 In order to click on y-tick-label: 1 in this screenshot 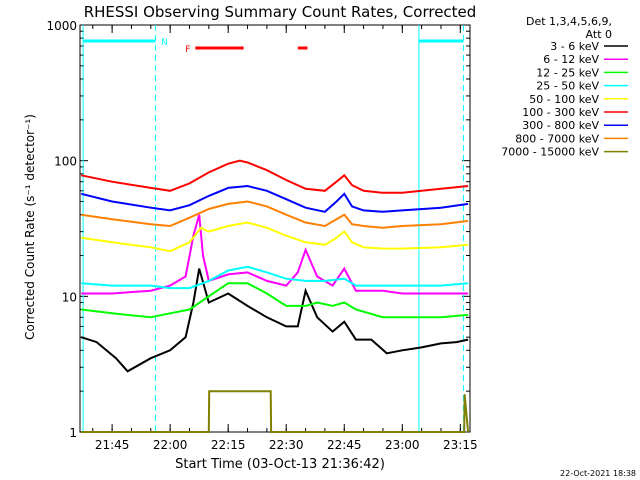, I will do `click(73, 433)`.